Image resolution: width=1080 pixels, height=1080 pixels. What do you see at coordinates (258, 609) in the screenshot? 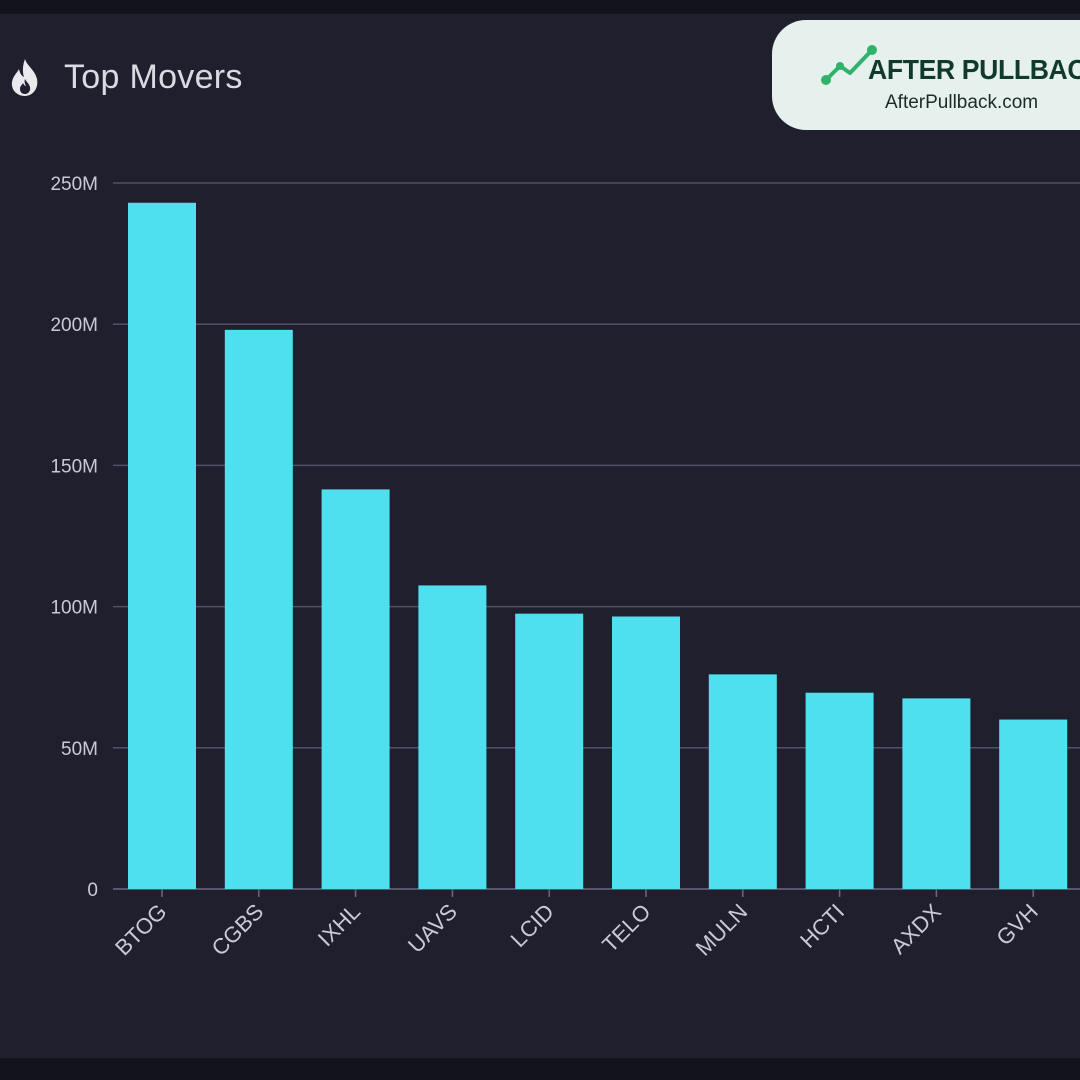
I see `bar-cgbs` at bounding box center [258, 609].